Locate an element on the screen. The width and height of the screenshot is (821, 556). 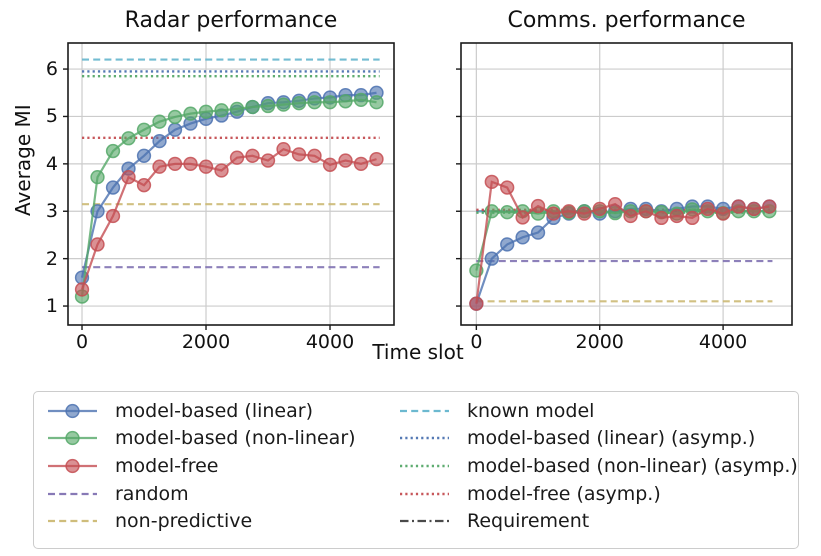
legend-item: model-free is located at coordinates (201, 466).